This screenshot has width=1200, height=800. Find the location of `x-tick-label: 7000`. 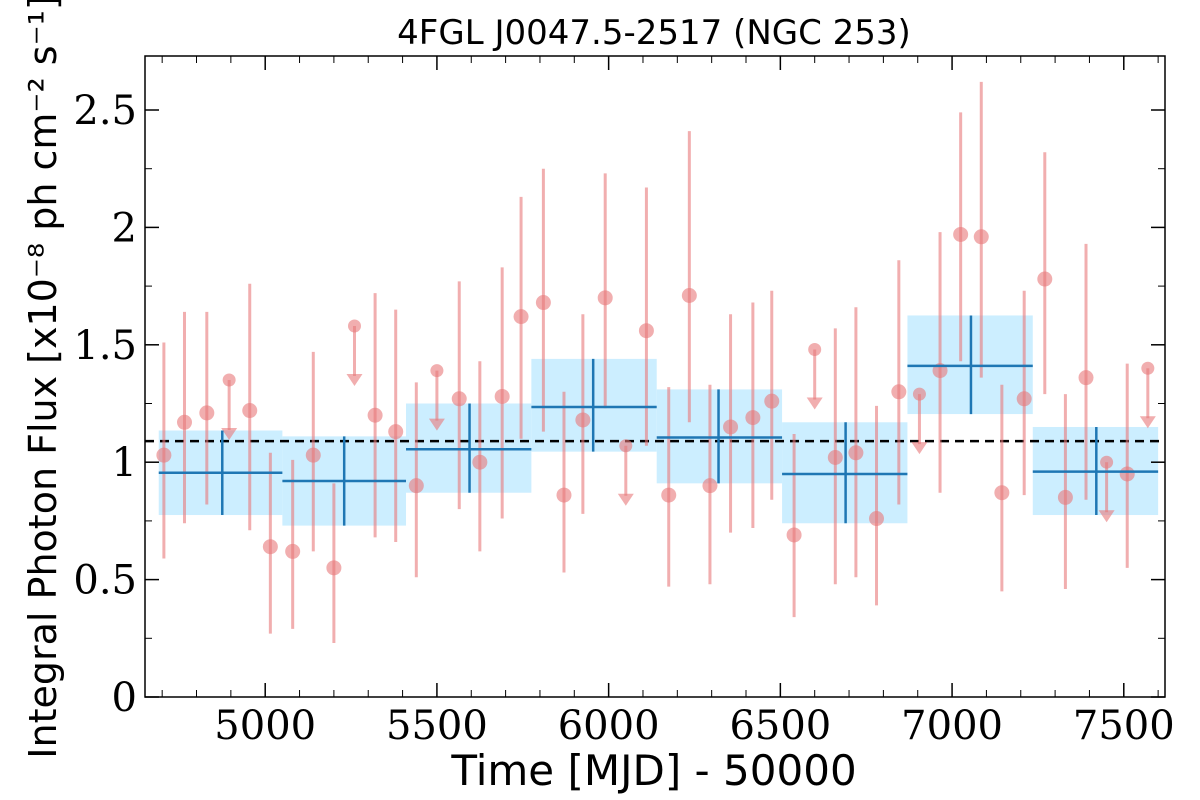

x-tick-label: 7000 is located at coordinates (952, 726).